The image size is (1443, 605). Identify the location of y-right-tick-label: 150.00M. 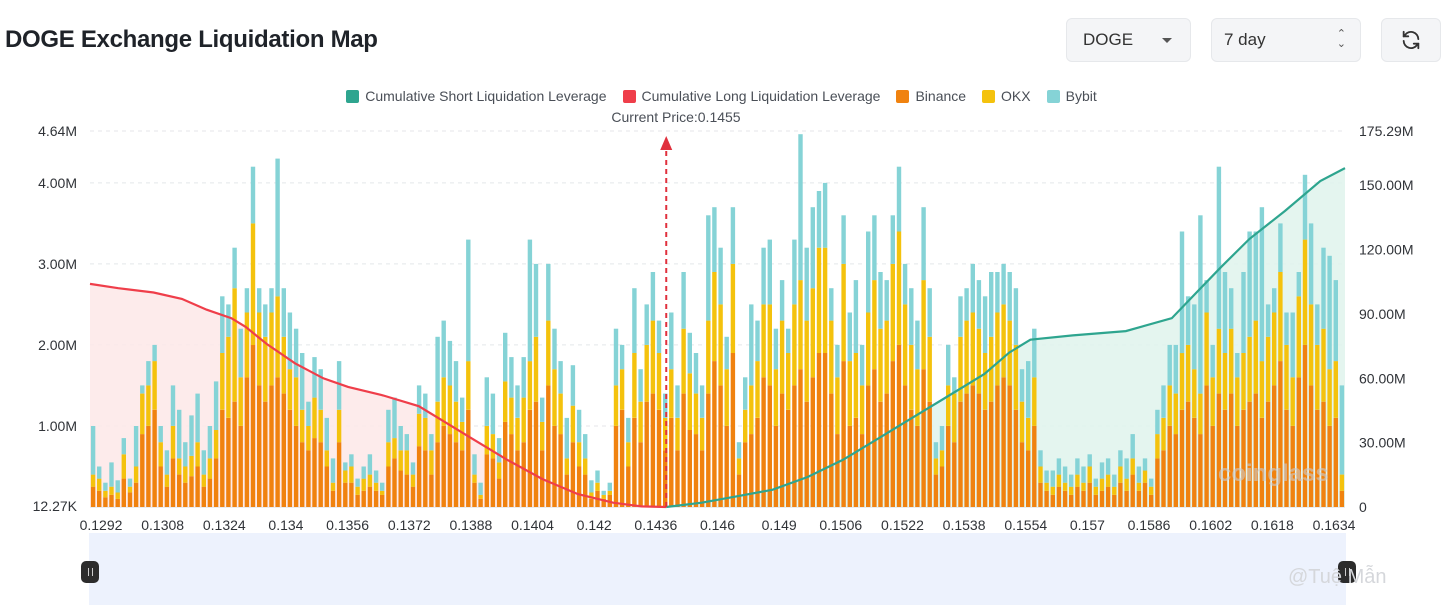
(1386, 185).